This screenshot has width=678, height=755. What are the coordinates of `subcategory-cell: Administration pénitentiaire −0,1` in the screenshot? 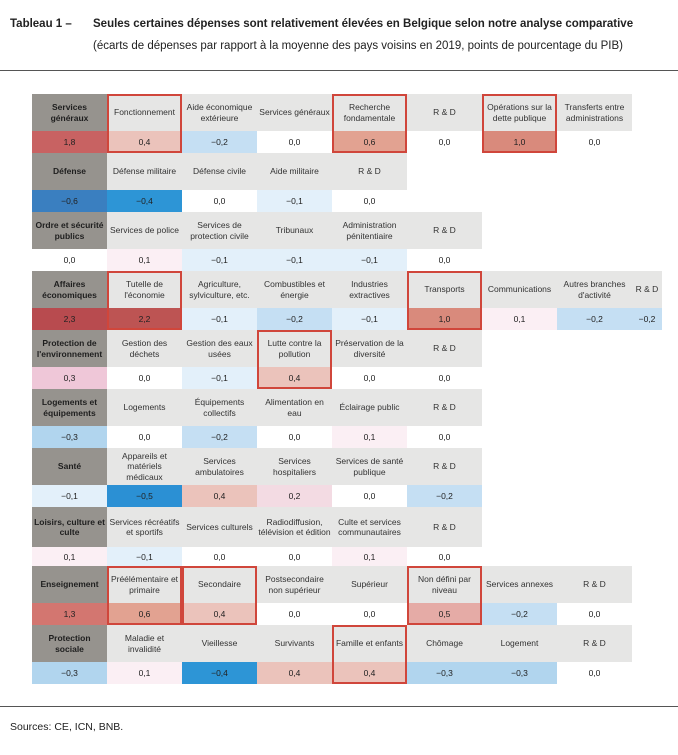 It's located at (369, 241).